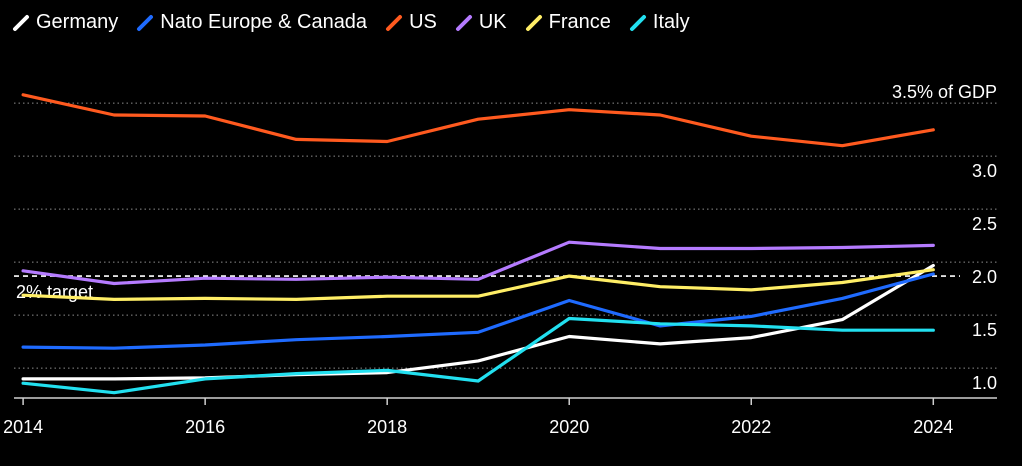  What do you see at coordinates (569, 427) in the screenshot?
I see `x-tick-label-2020: 2020` at bounding box center [569, 427].